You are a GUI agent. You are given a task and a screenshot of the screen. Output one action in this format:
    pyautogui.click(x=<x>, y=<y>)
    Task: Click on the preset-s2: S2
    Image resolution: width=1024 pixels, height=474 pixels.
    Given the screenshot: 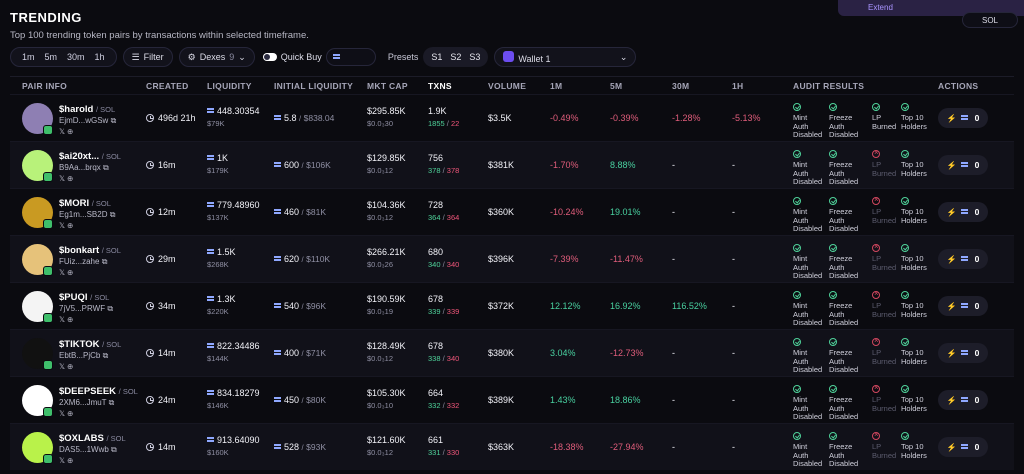 What is the action you would take?
    pyautogui.click(x=456, y=57)
    